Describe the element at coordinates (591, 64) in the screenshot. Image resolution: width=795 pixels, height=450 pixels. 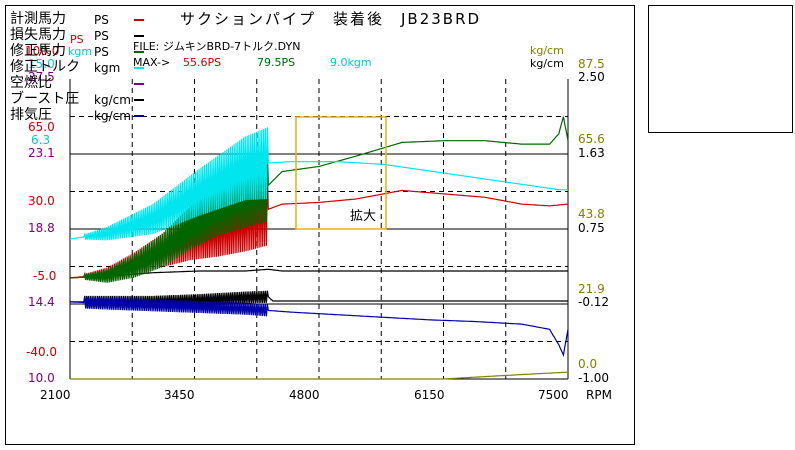
I see `right-tick-olive: 87.5` at that location.